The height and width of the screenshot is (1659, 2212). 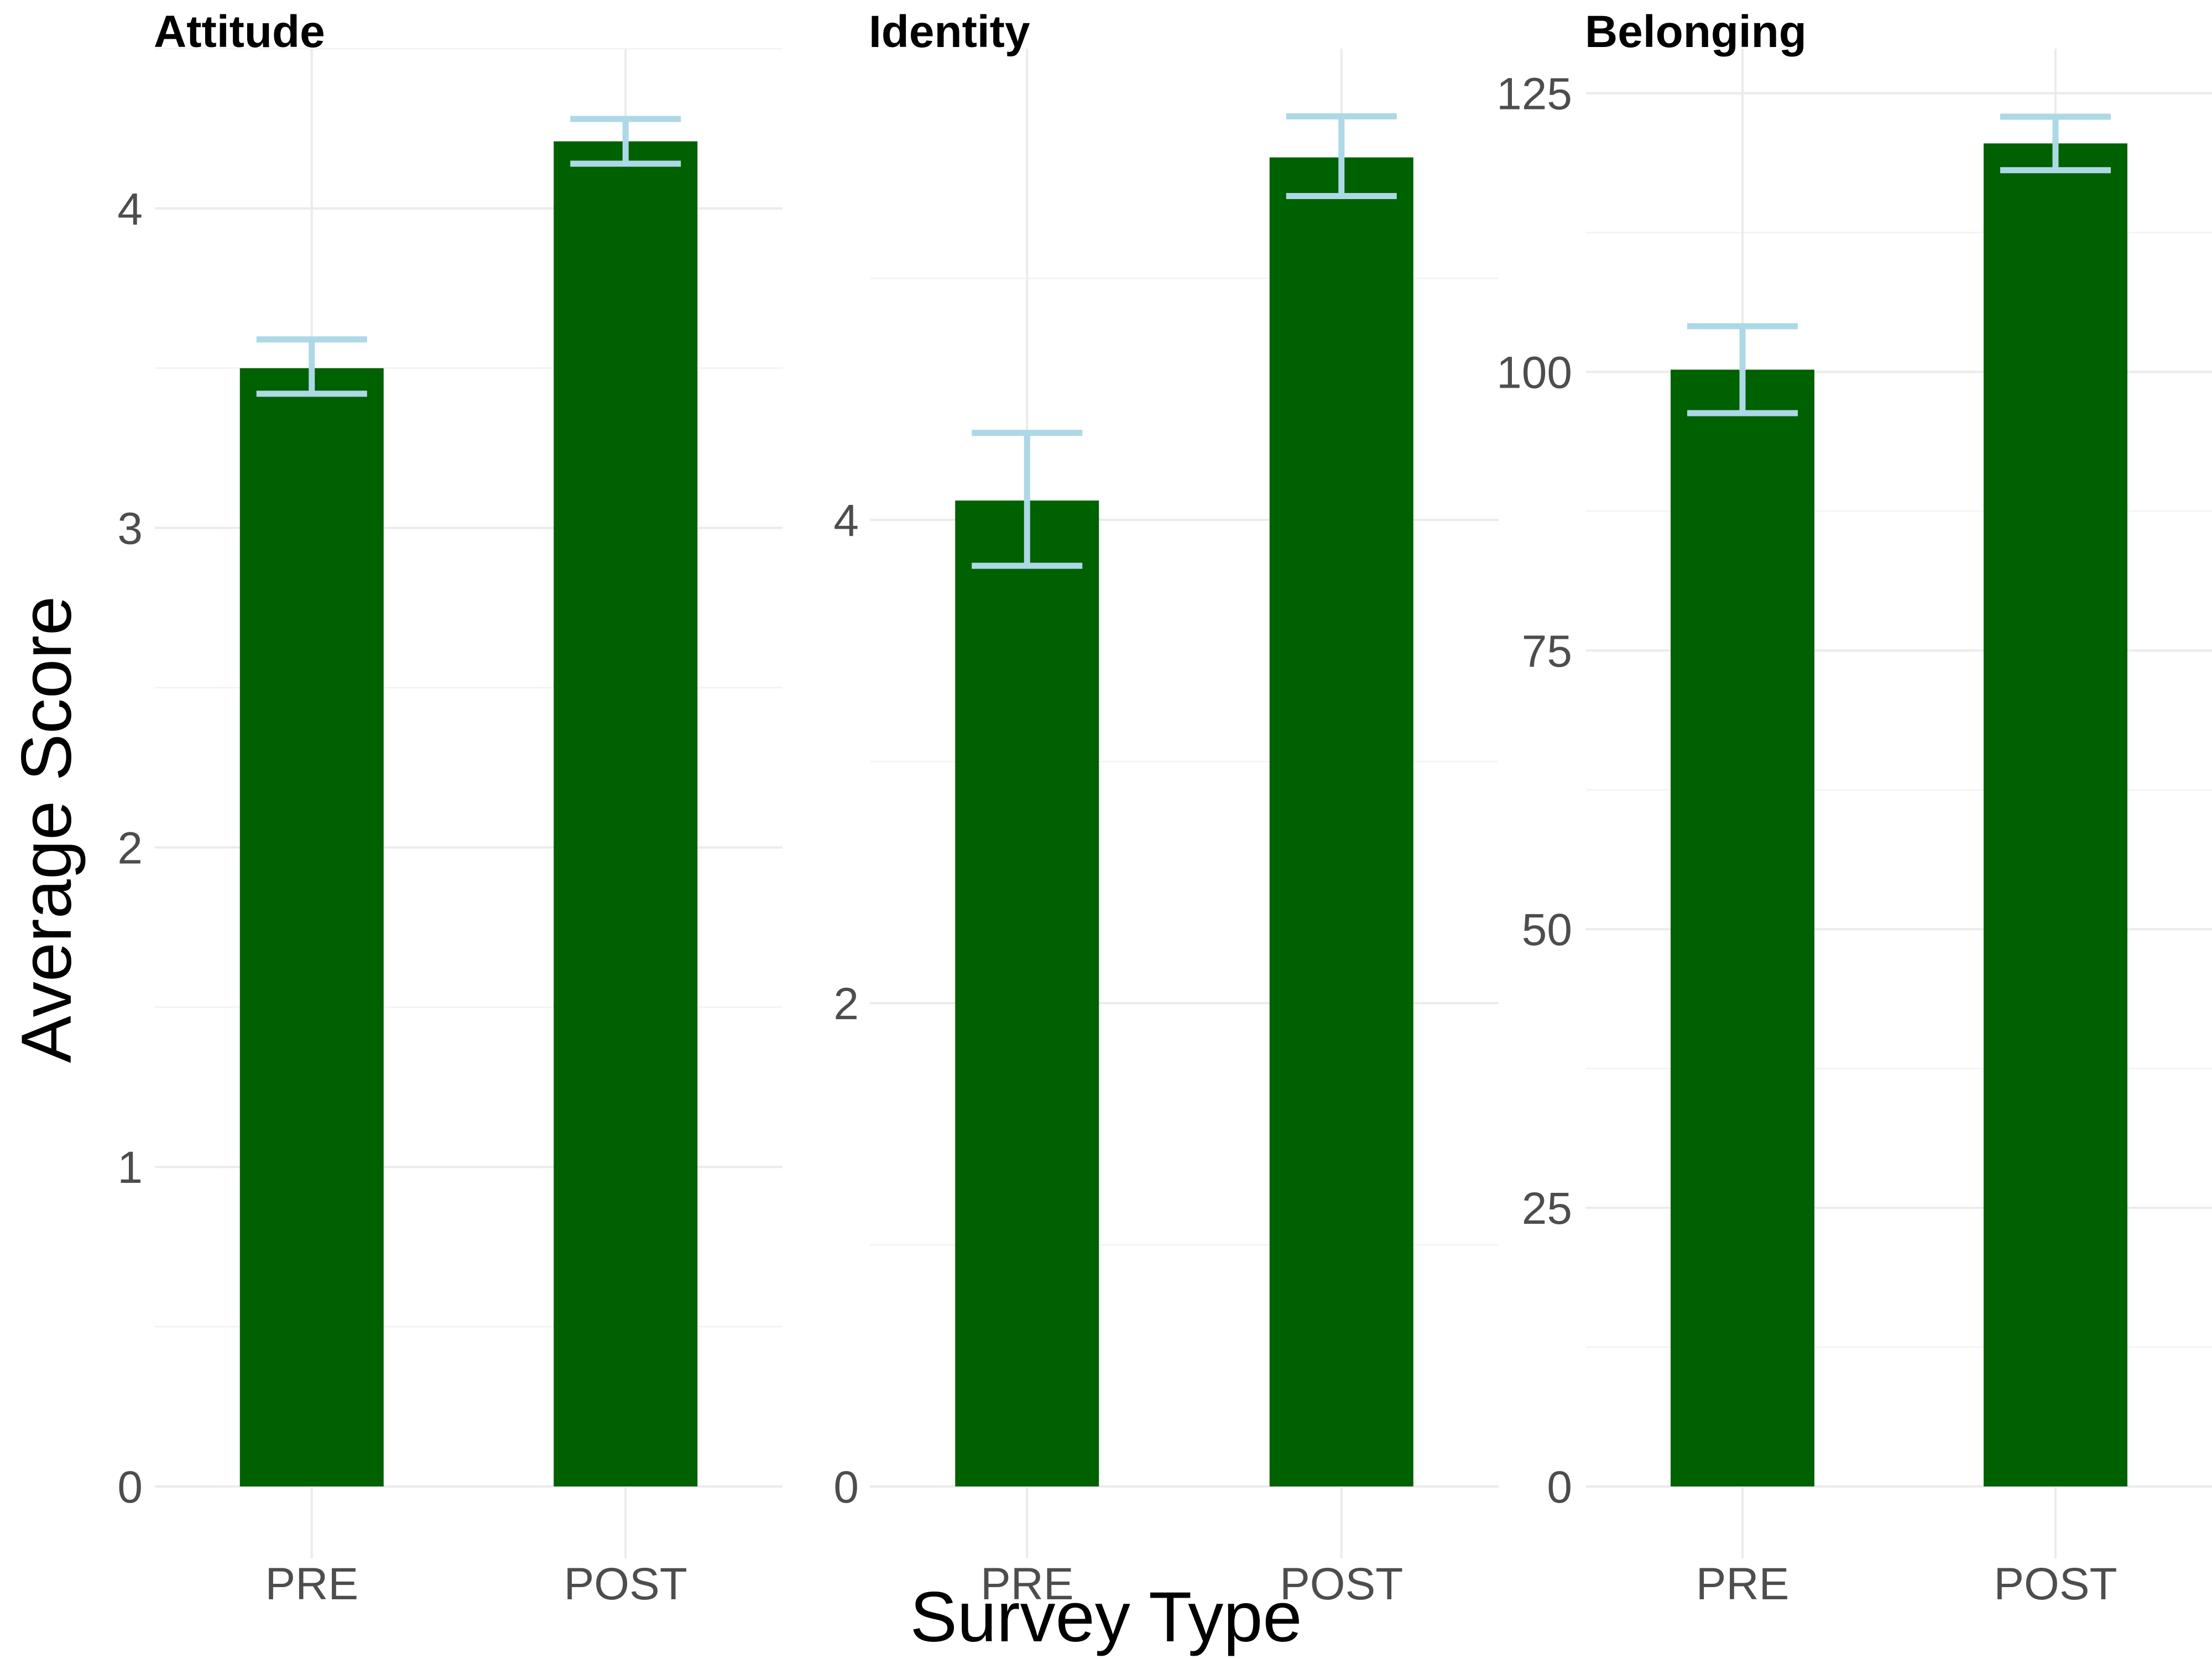 What do you see at coordinates (1534, 94) in the screenshot?
I see `y-tick-label: 125` at bounding box center [1534, 94].